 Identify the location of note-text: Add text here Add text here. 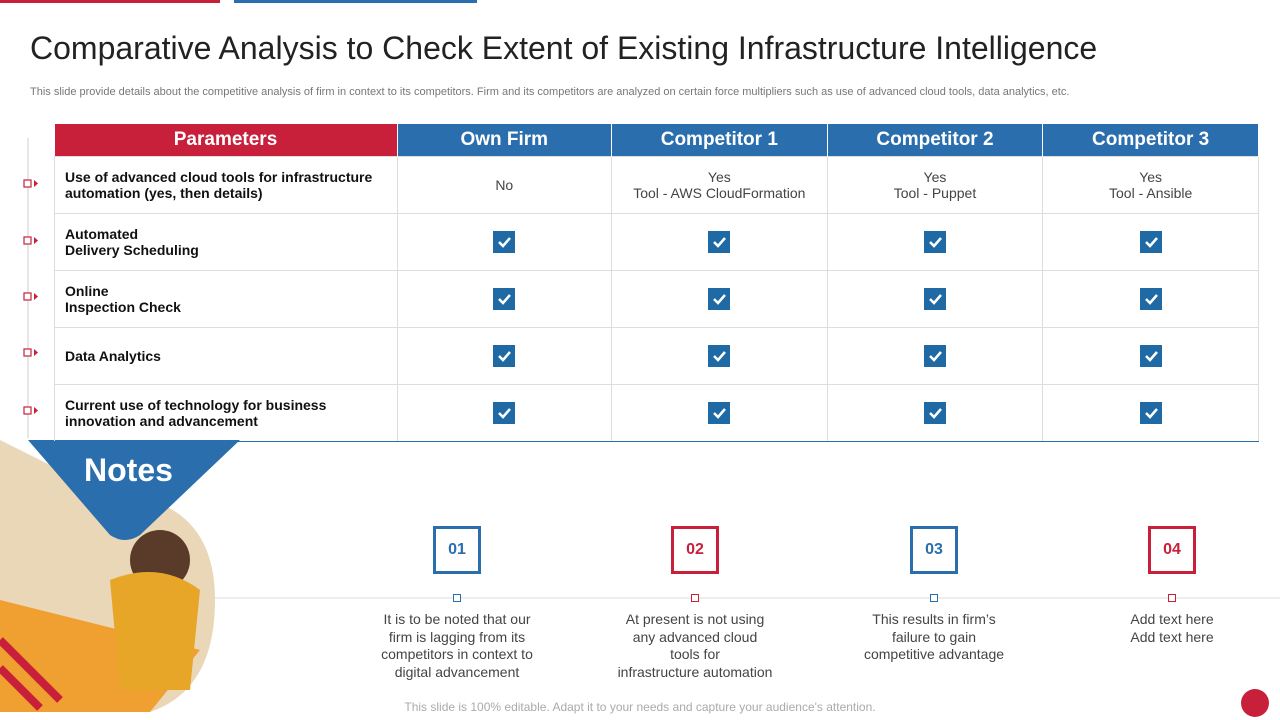
(1172, 628).